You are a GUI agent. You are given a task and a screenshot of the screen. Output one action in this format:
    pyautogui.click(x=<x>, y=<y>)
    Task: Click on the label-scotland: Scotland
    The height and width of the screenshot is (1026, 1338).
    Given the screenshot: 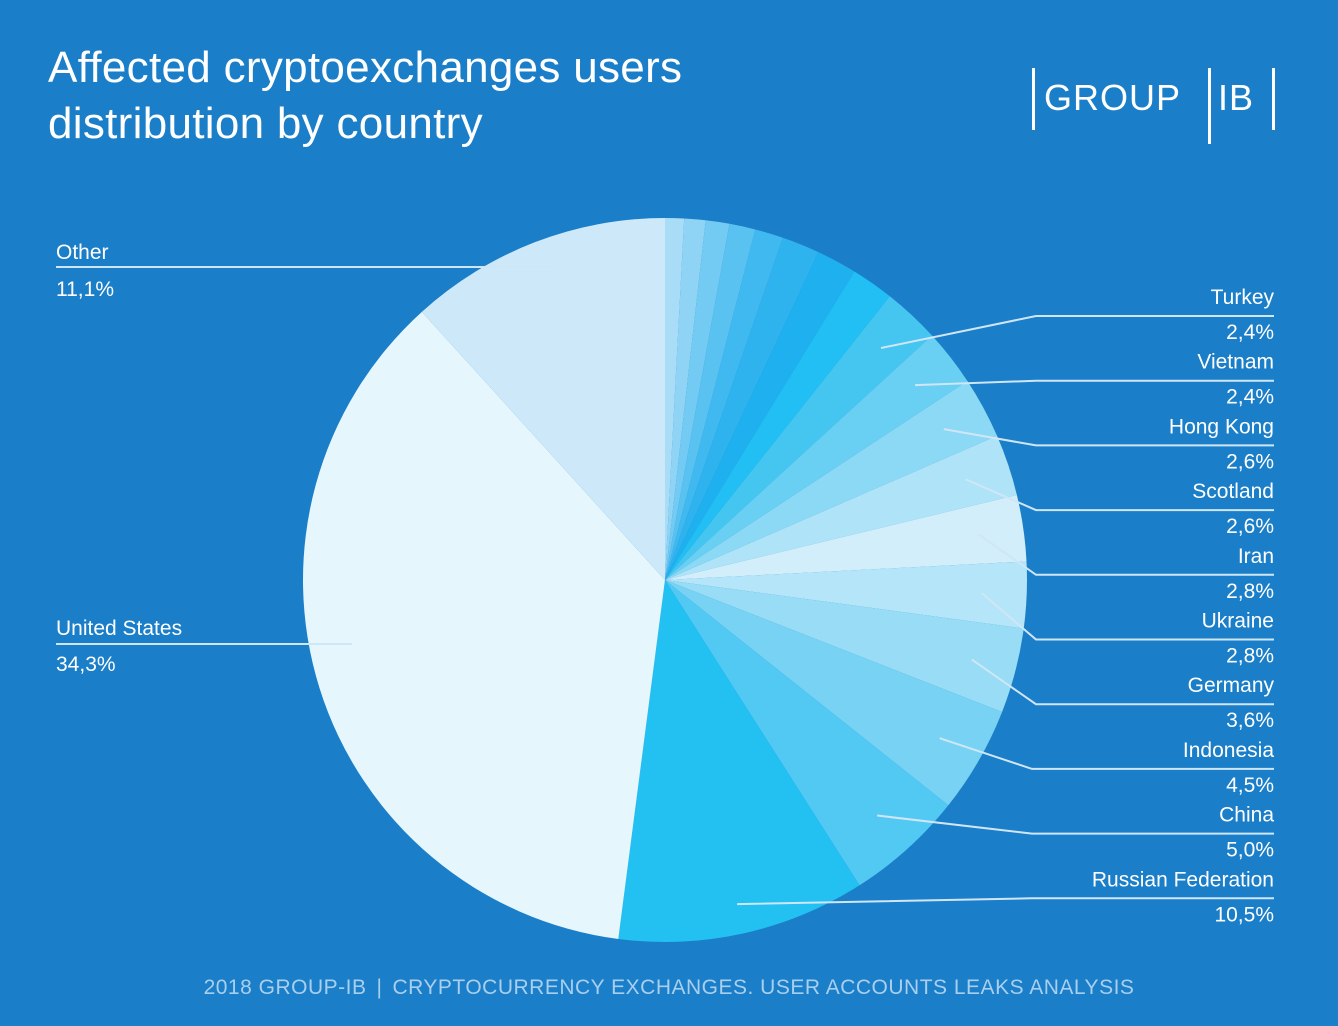 What is the action you would take?
    pyautogui.click(x=1233, y=491)
    